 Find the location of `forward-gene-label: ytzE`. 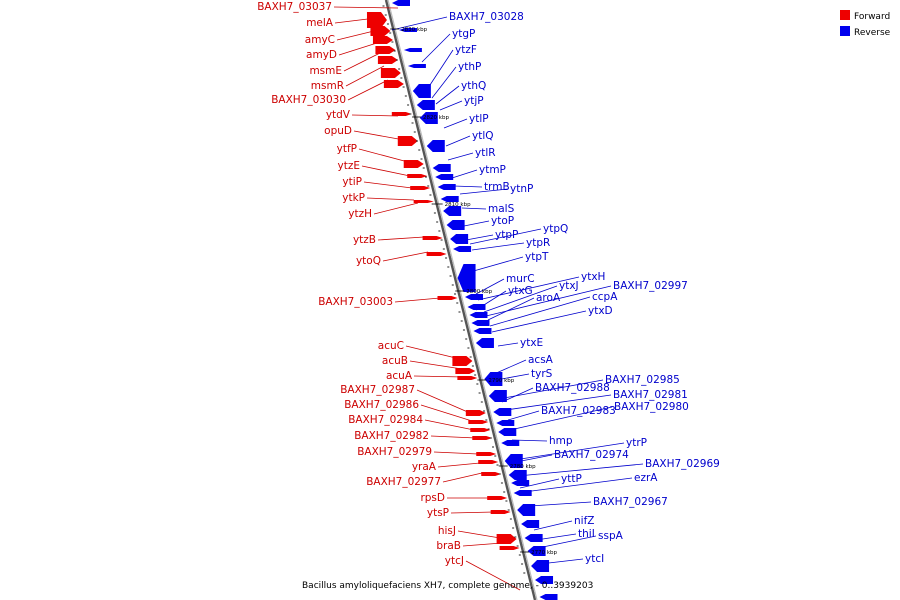

forward-gene-label: ytzE is located at coordinates (349, 166).